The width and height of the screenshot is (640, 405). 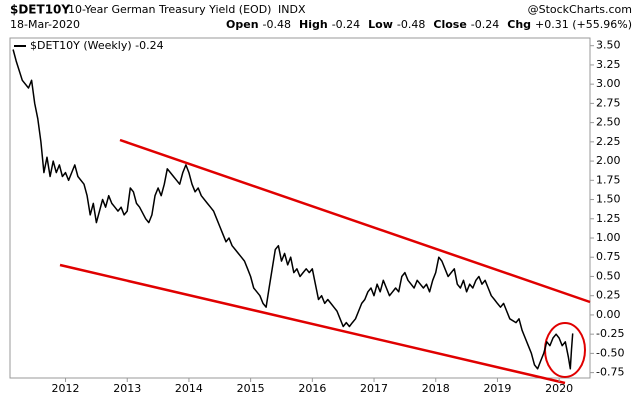 I want to click on chart-title: 10-Year German Treasury Yield (EOD), so click(x=169, y=9).